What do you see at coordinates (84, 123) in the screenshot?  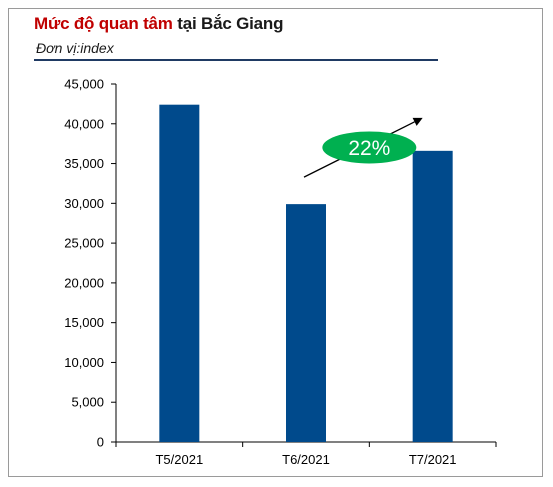 I see `y-tick-label: 40,000` at bounding box center [84, 123].